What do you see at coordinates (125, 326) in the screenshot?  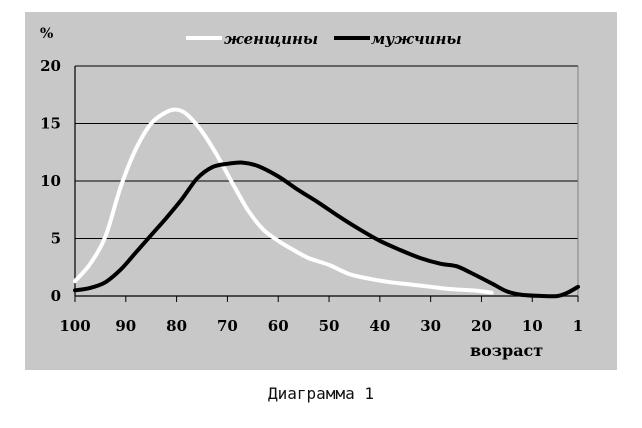 I see `x-tick-label: 90` at bounding box center [125, 326].